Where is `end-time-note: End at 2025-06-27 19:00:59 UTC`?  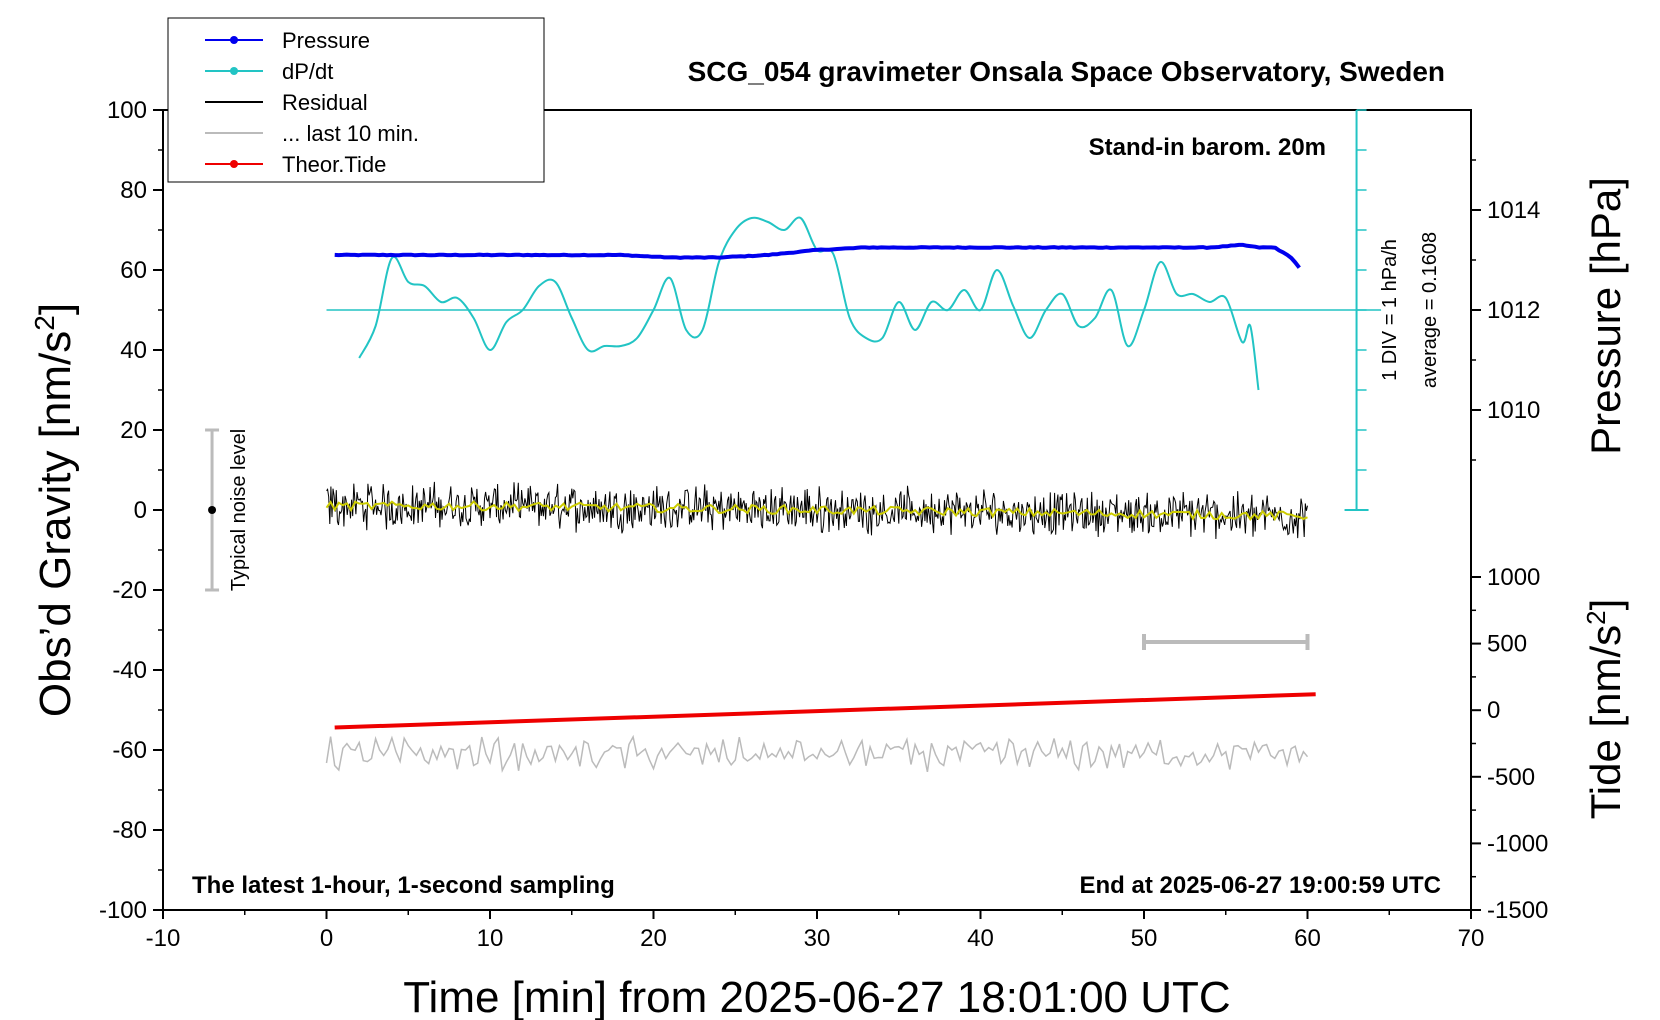 end-time-note: End at 2025-06-27 19:00:59 UTC is located at coordinates (1261, 885).